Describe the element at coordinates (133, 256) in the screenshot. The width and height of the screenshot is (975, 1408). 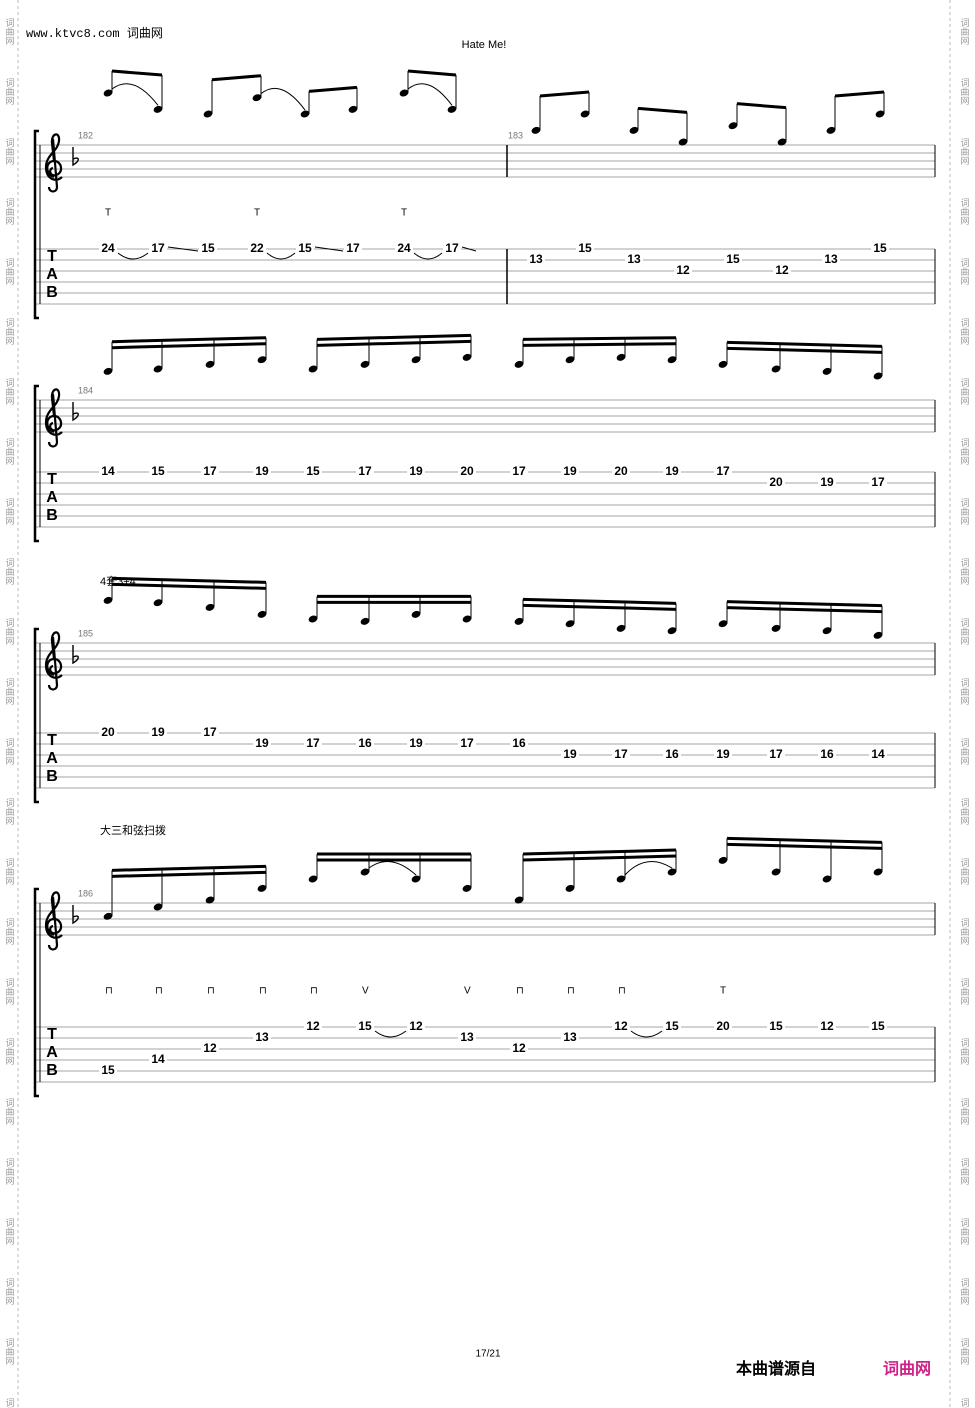
I see `tab-tie` at that location.